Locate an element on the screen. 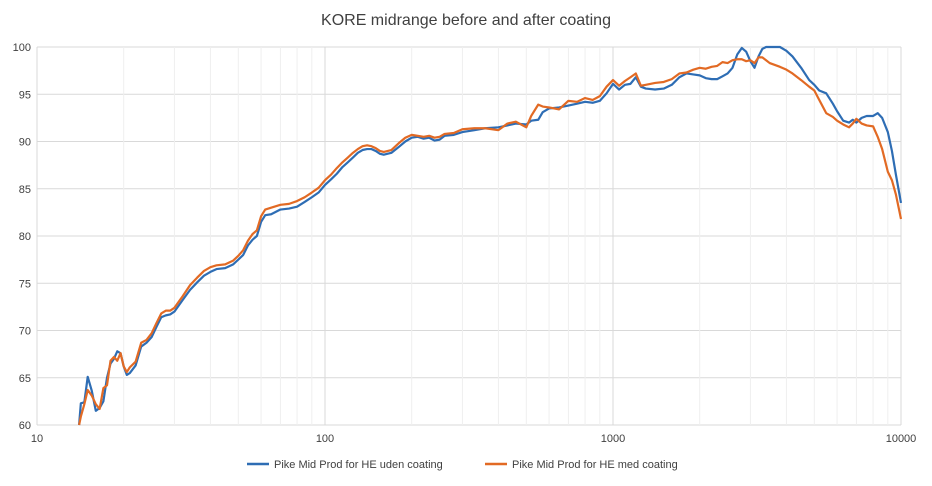  y-tick-label-75: 75 is located at coordinates (25, 284).